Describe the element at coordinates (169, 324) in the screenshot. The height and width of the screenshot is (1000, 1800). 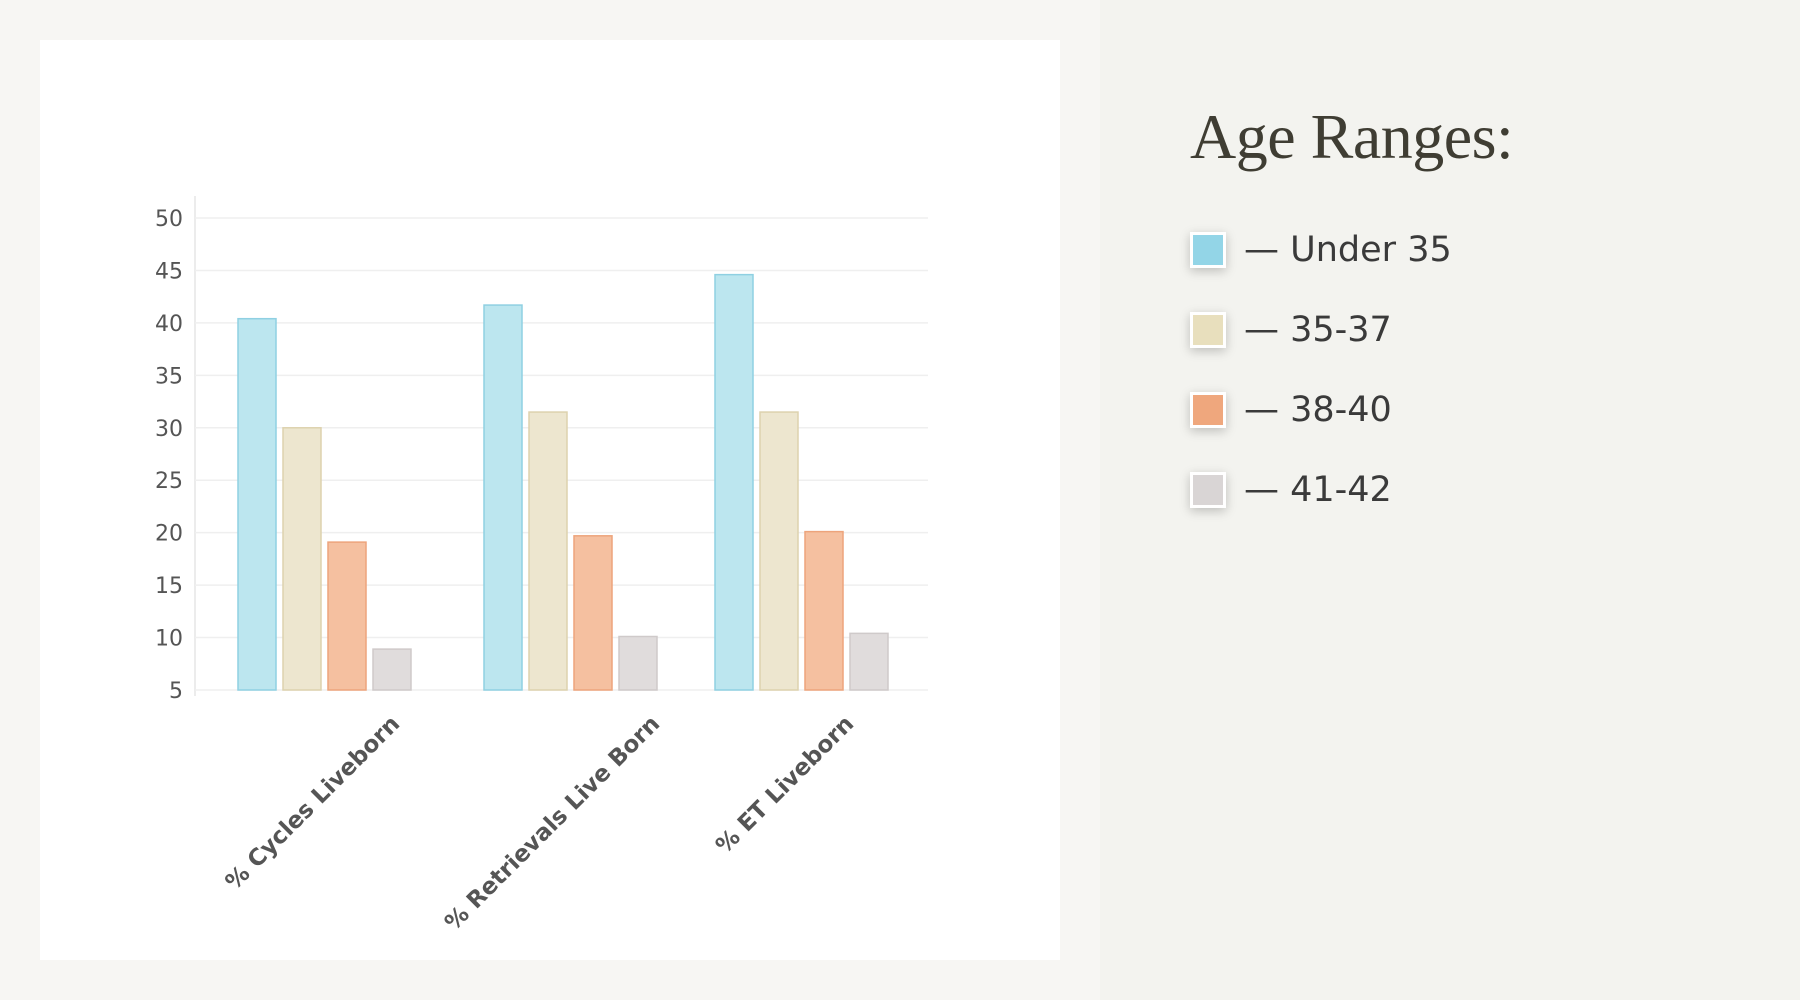
I see `y-tick-label: 40` at that location.